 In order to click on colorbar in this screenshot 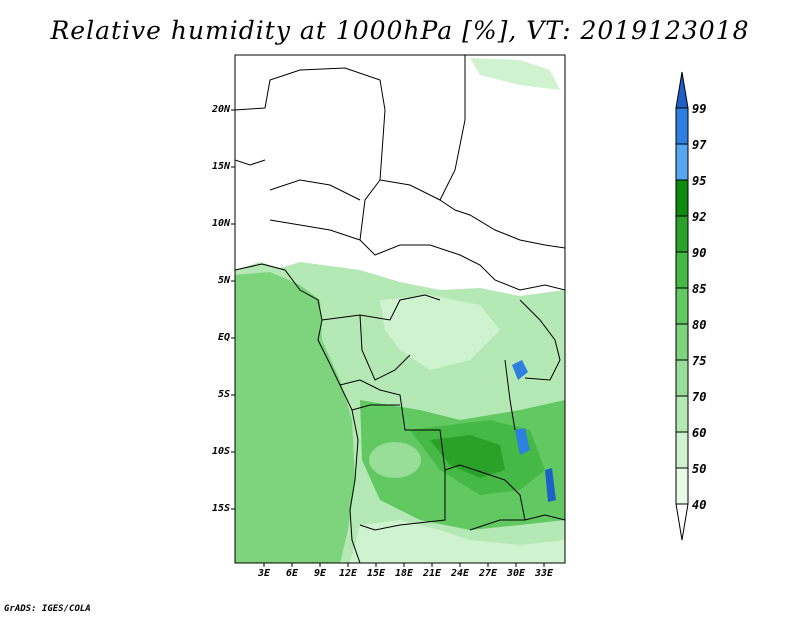, I will do `click(682, 306)`.